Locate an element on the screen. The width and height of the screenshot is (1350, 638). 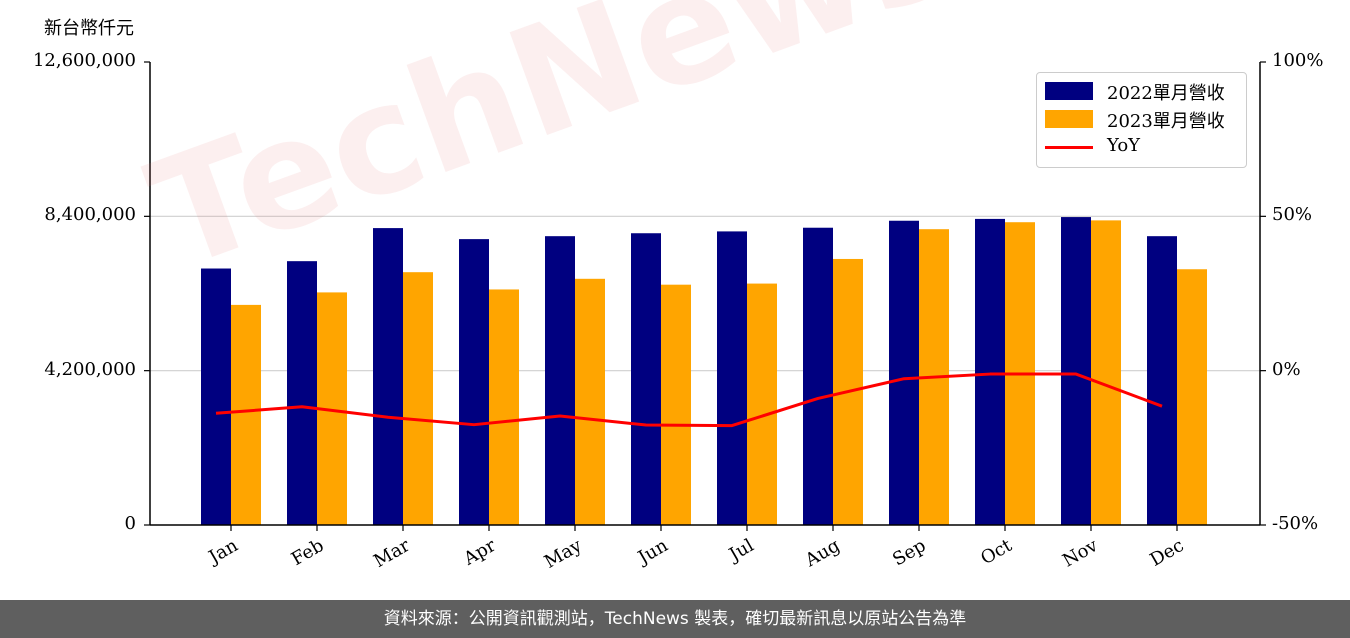
y-axis-unit-label: 新台幣仟元 is located at coordinates (89, 28).